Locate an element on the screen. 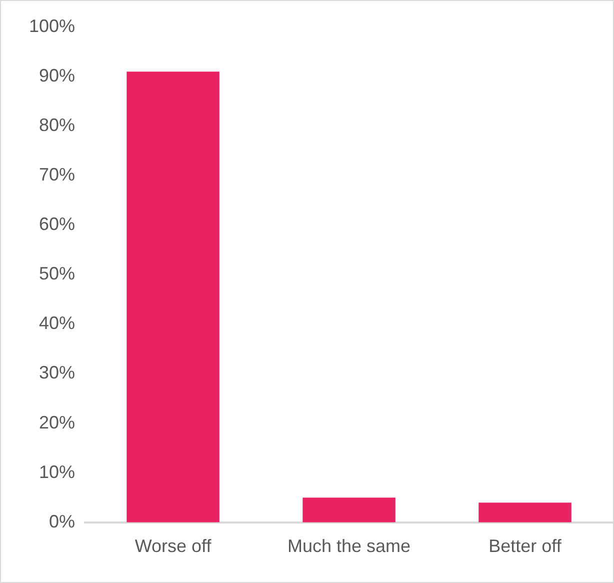  y-tick-label: 20% is located at coordinates (57, 422).